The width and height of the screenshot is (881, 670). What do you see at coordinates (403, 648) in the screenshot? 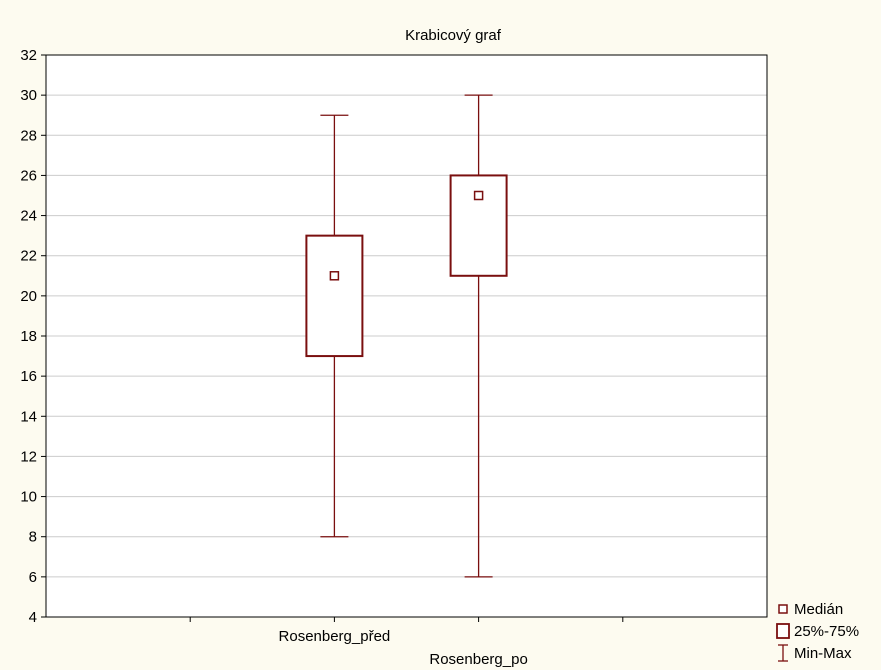
I see `x-axis-labels: Rosenberg_před Rosenberg_po` at bounding box center [403, 648].